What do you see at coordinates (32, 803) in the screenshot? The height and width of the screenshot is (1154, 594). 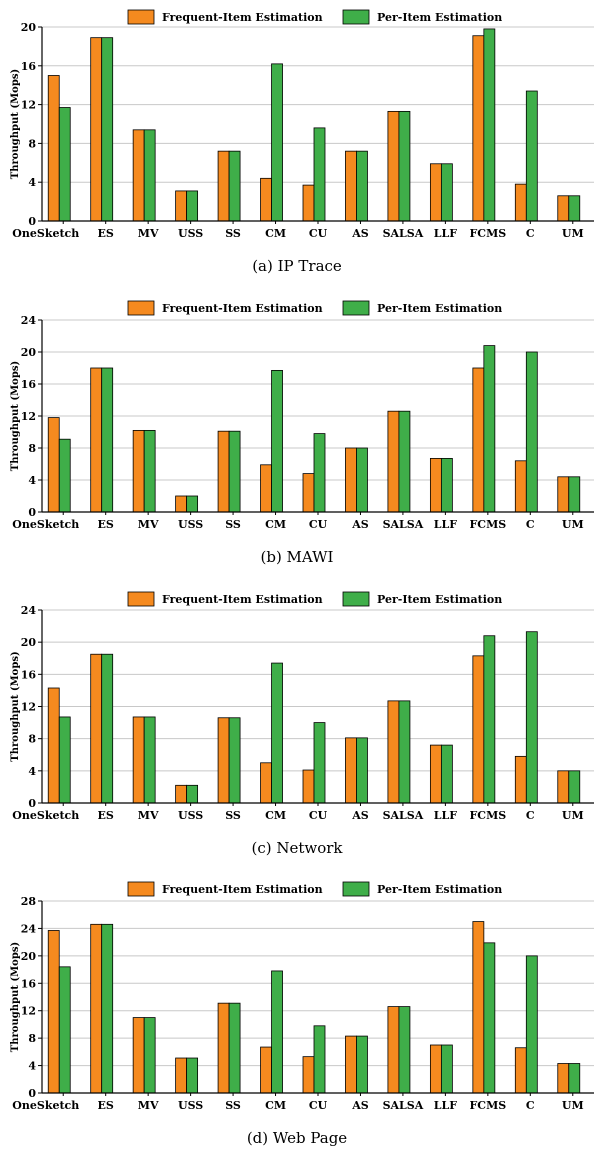 I see `y-tick-label: 0` at bounding box center [32, 803].